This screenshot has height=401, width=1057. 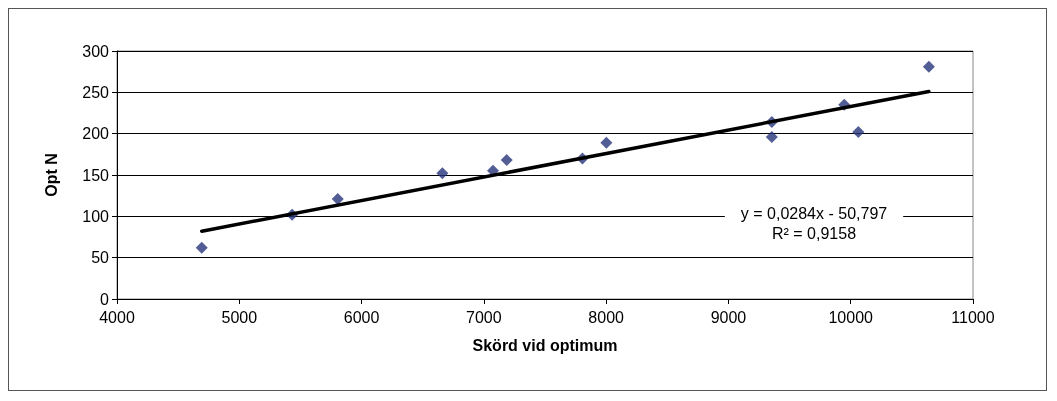 I want to click on annotation: y = 0,0284x - 50,797, so click(x=814, y=213).